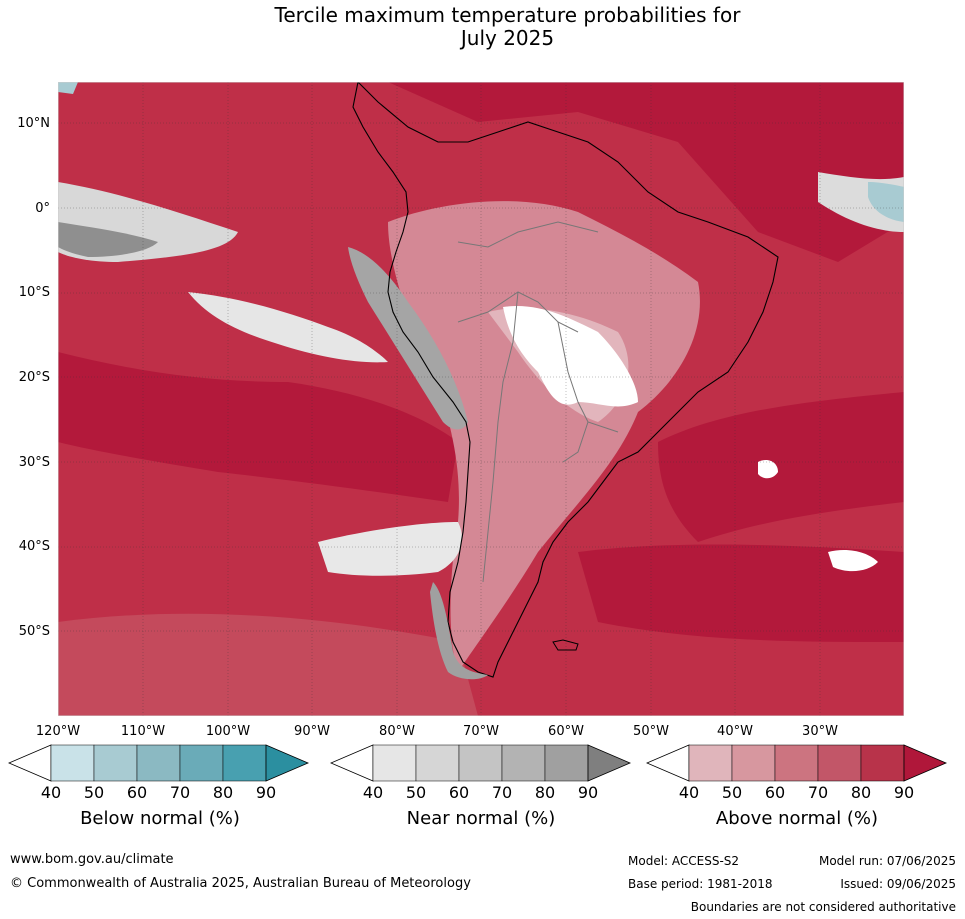  I want to click on region-white-spot-south, so click(853, 561).